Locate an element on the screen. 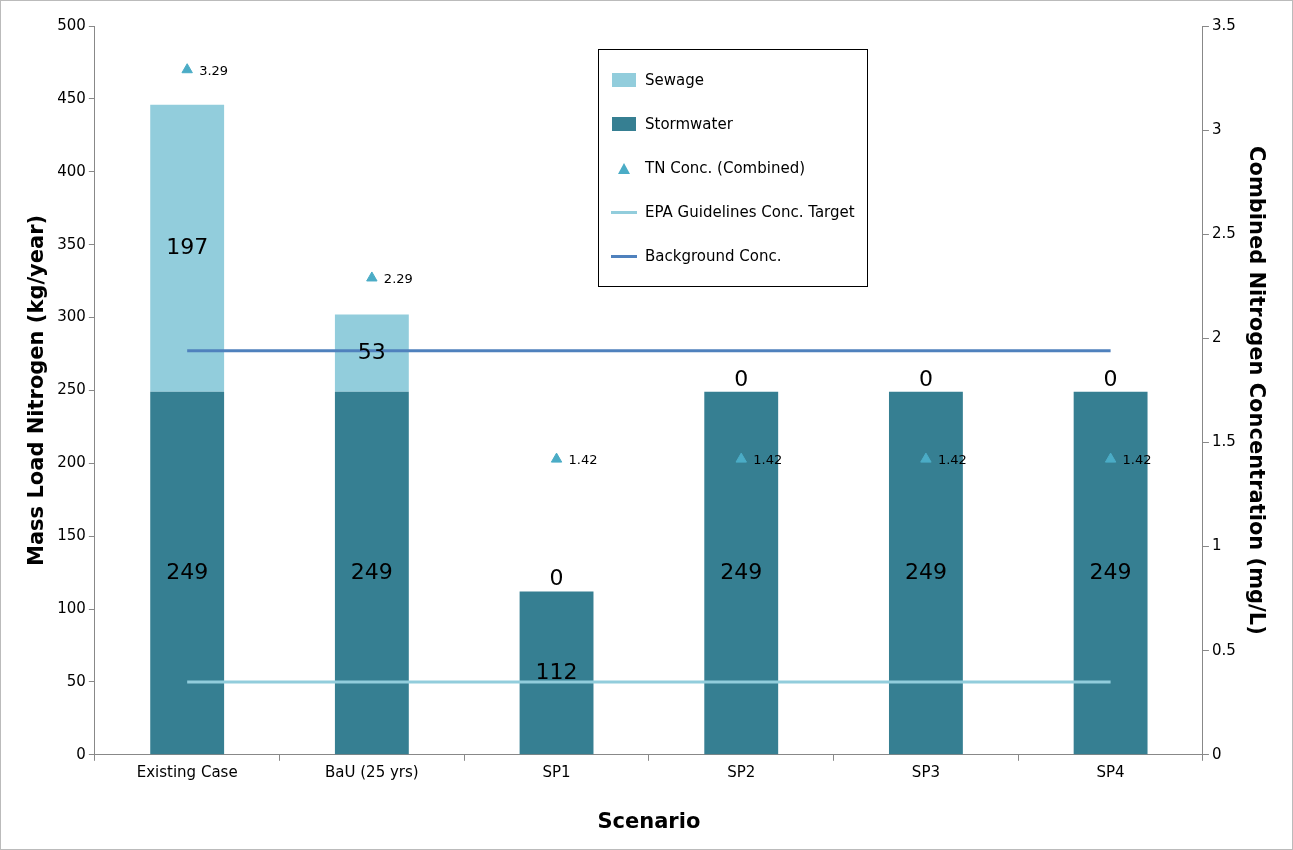 This screenshot has width=1293, height=850. x-tick-label: Existing Case is located at coordinates (187, 771).